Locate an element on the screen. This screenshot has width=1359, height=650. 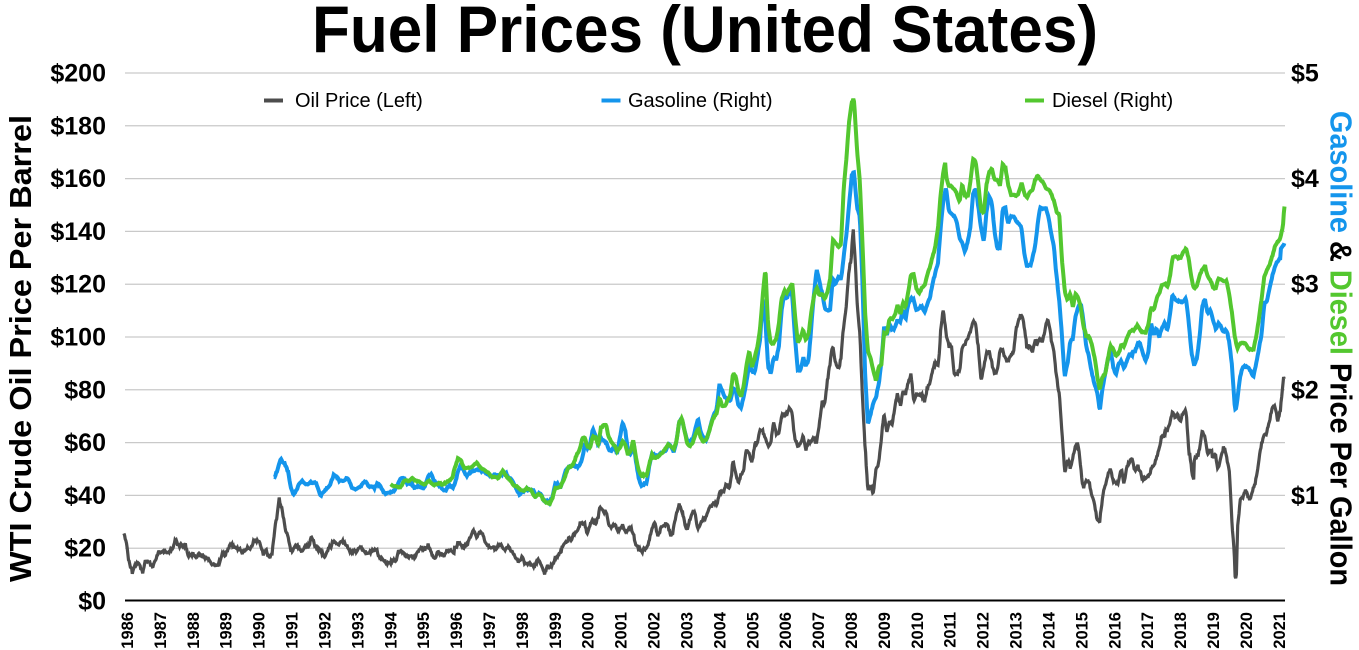
svg-text: $100 is located at coordinates (78, 338).